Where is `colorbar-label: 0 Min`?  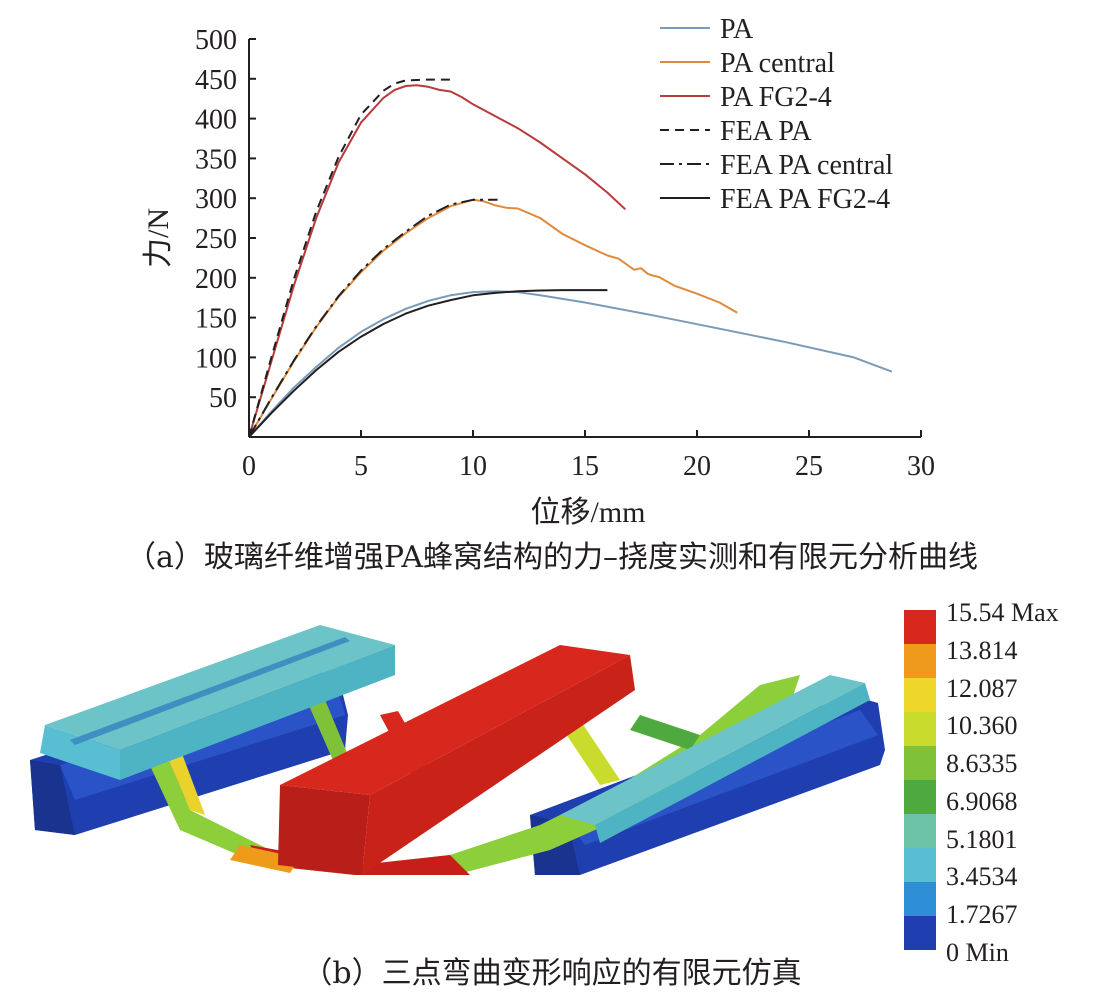
colorbar-label: 0 Min is located at coordinates (977, 952).